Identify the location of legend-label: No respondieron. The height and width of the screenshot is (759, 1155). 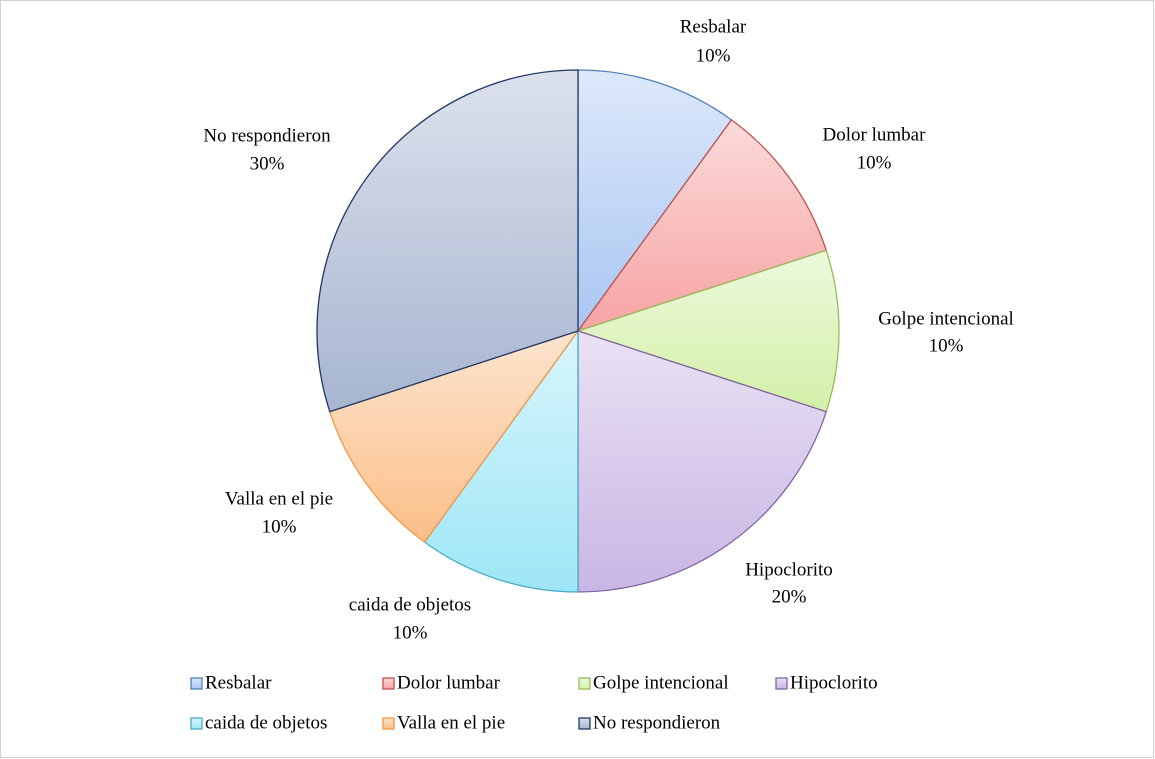
(657, 722).